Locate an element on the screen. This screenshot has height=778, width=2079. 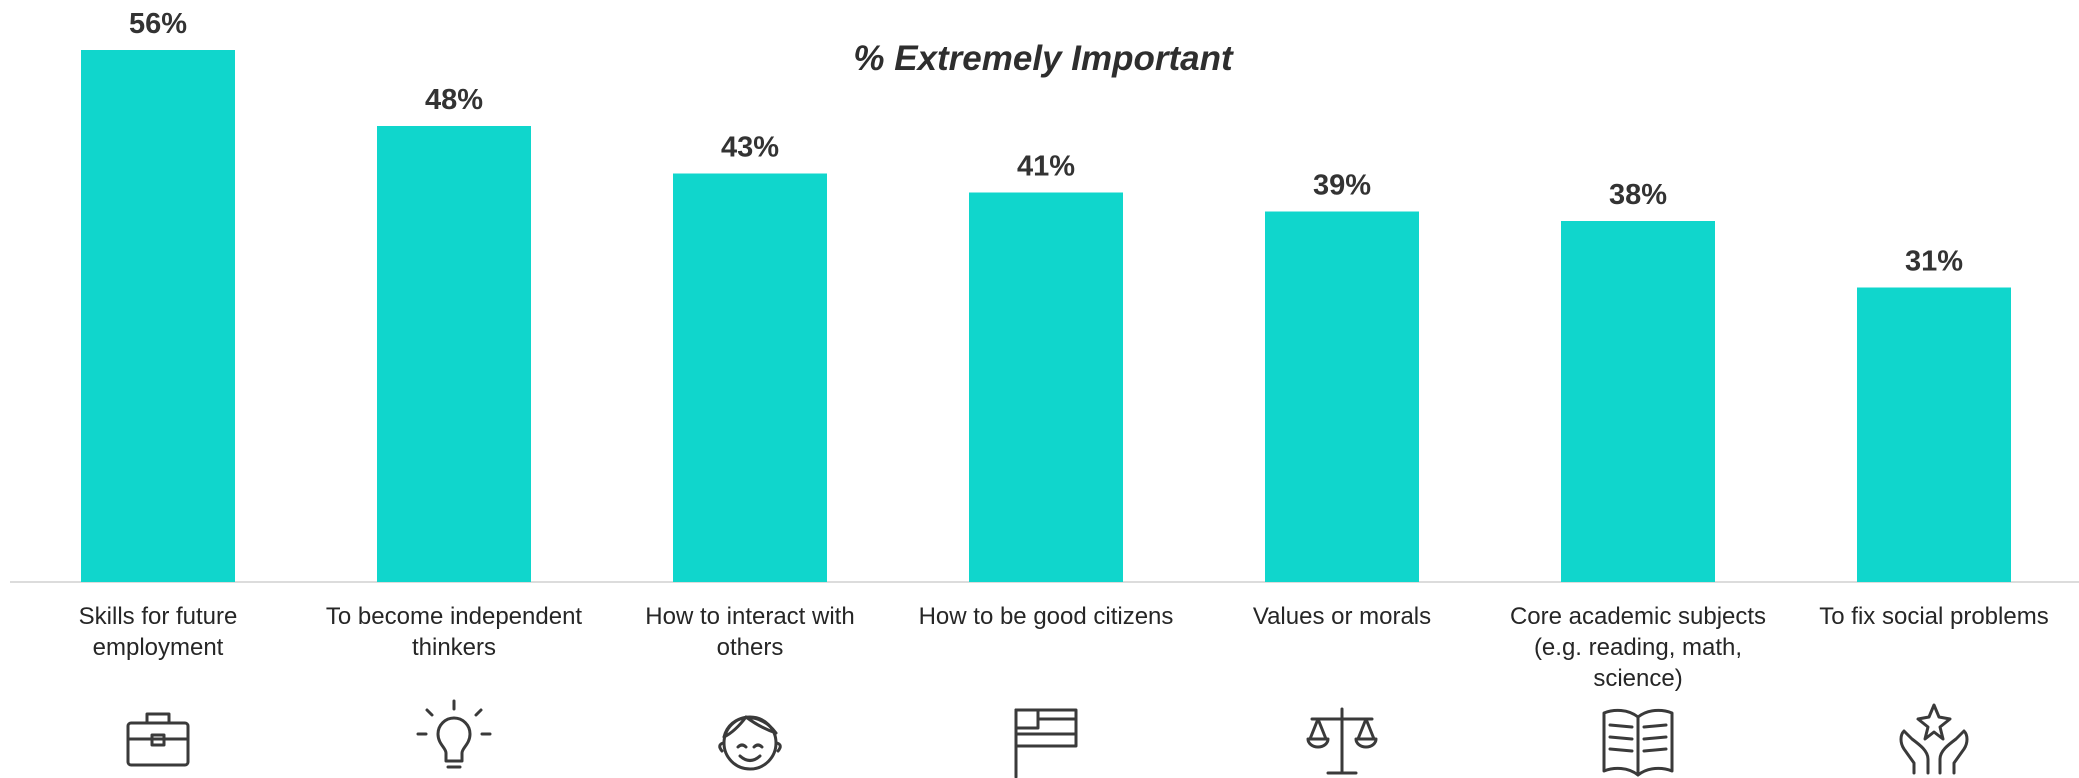
category-label: Skills for future employment is located at coordinates (158, 632).